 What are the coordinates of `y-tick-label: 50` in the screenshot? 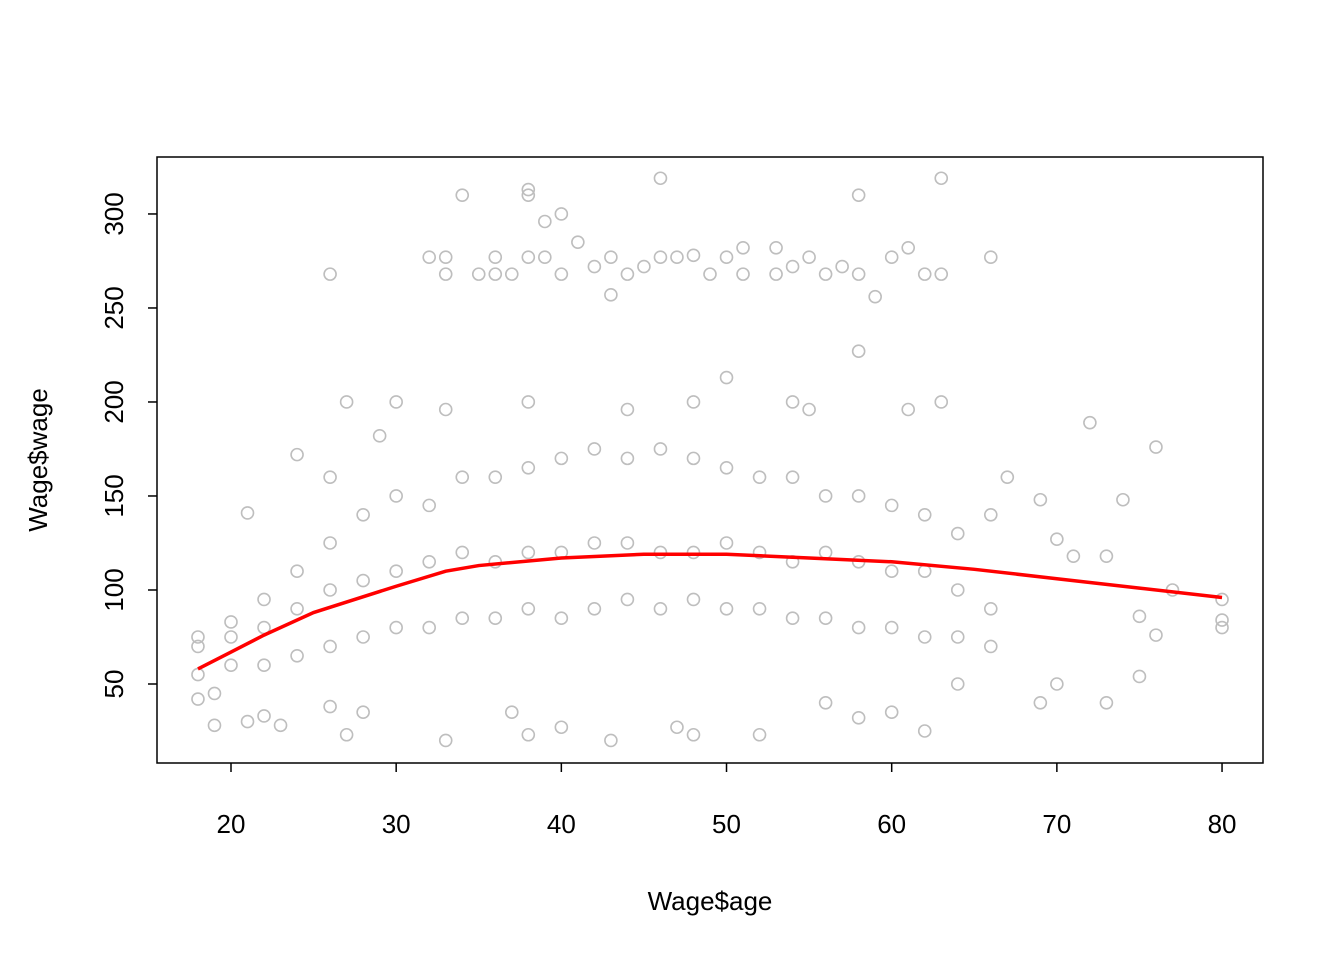 It's located at (114, 684).